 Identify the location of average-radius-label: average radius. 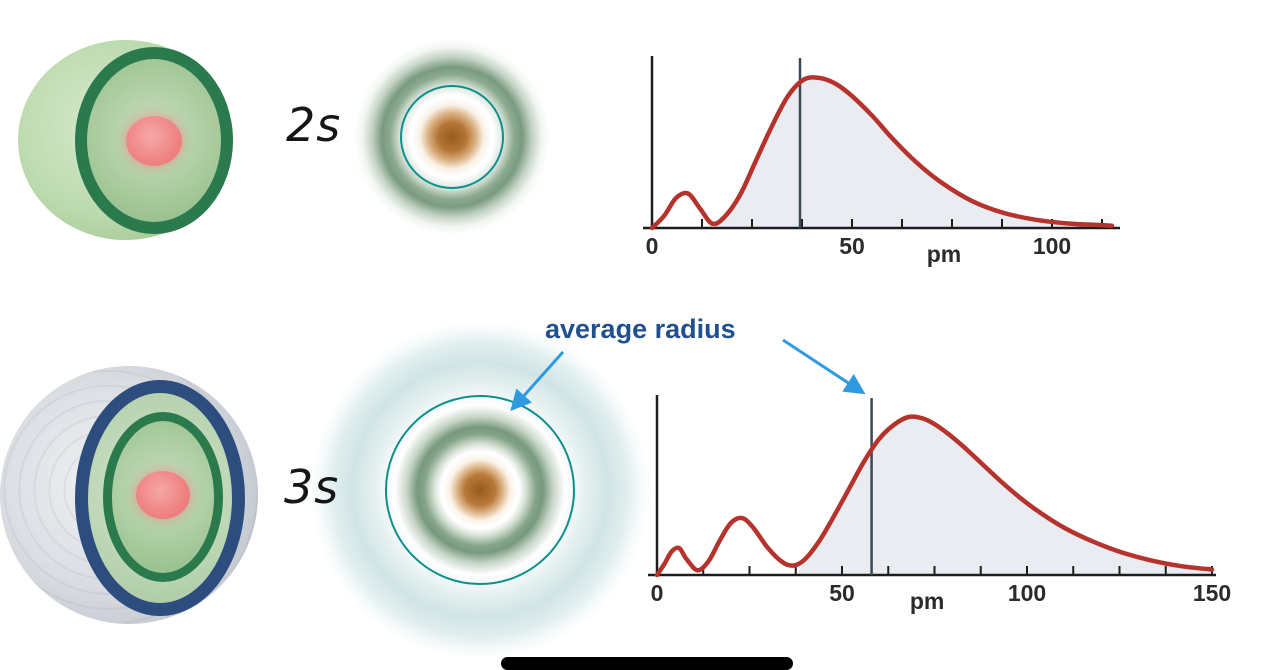
(640, 329).